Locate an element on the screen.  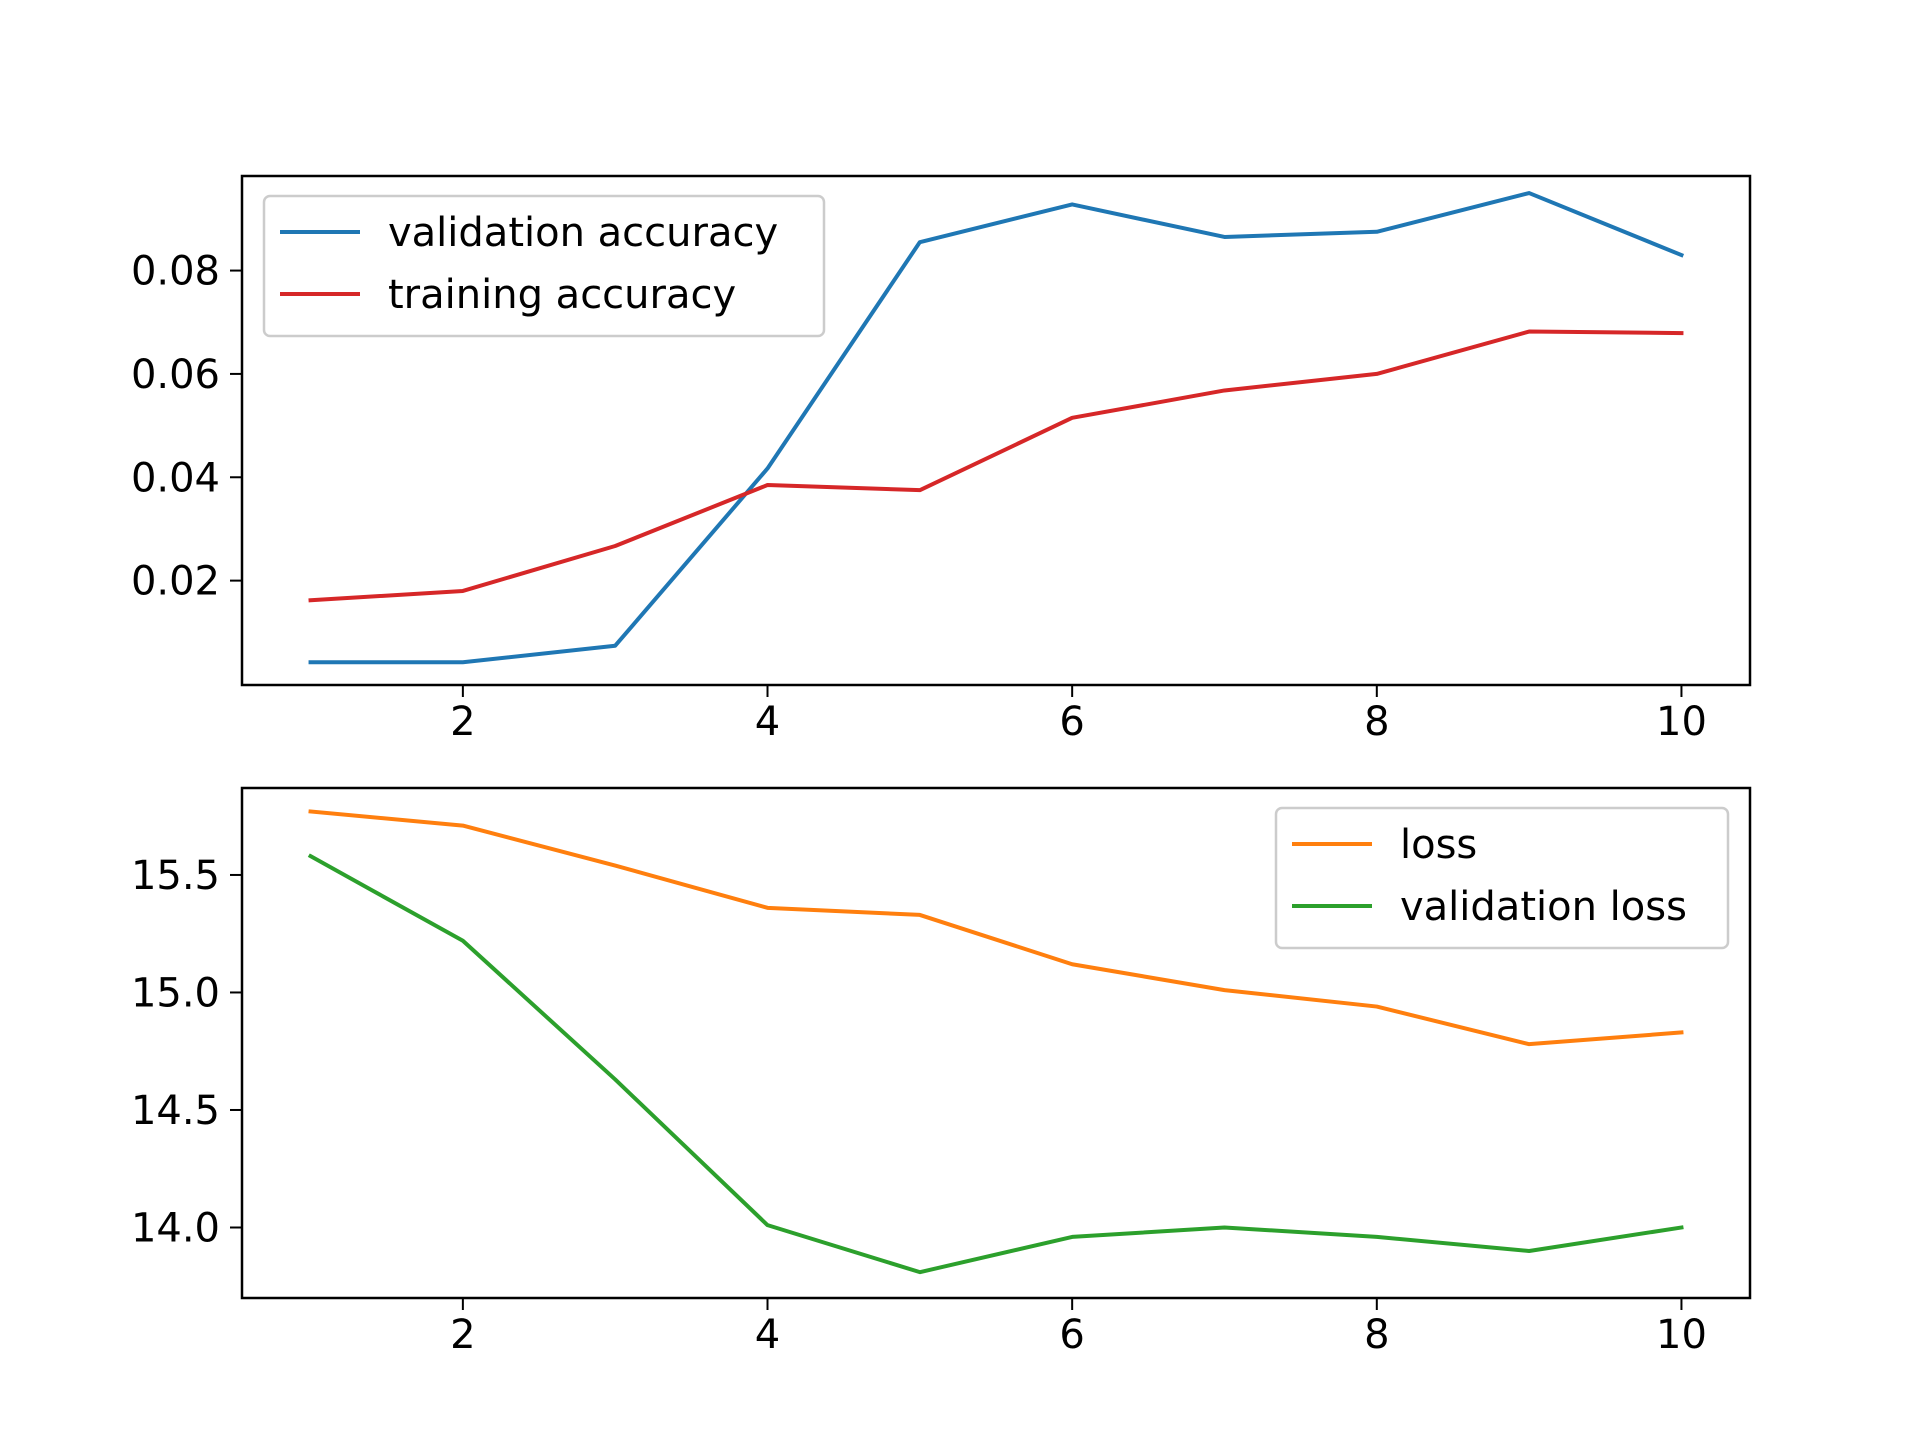
accuracy-ytick-label: 0.06 is located at coordinates (175, 375).